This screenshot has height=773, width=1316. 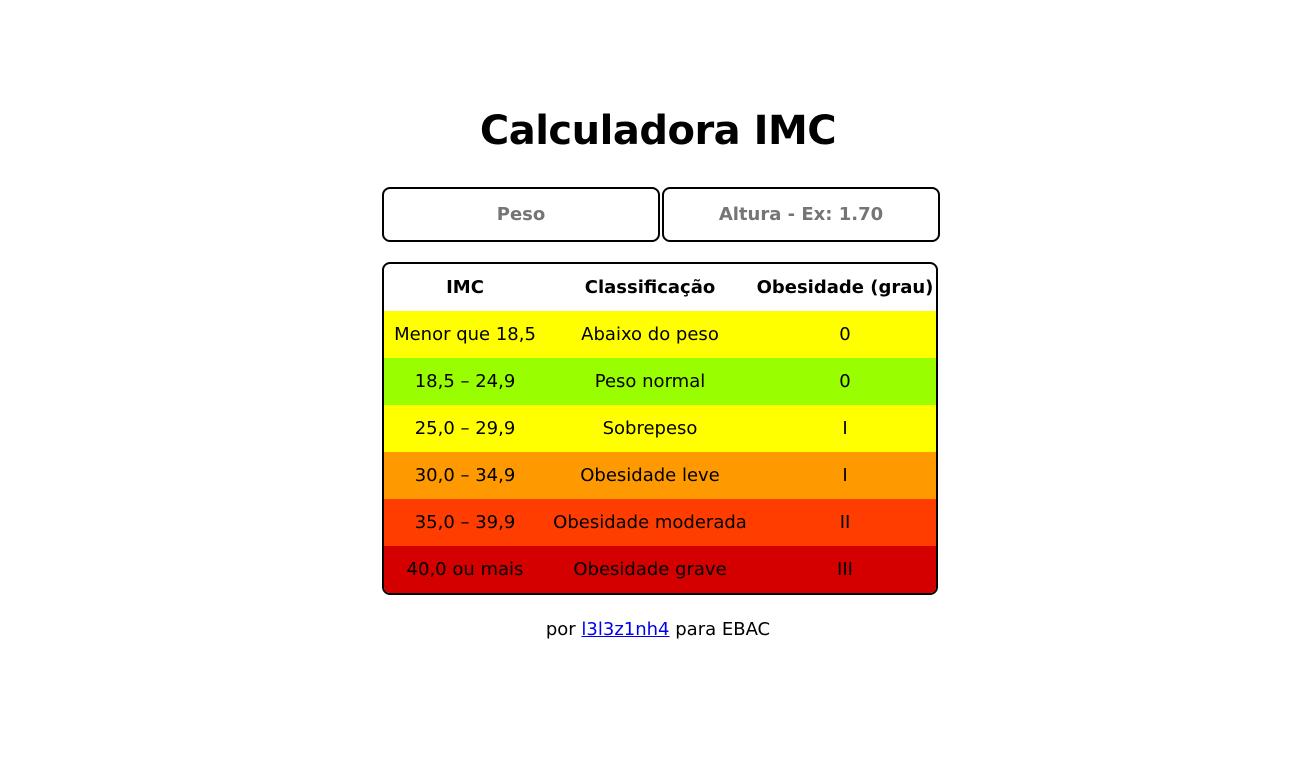 I want to click on cell-classificacao: Sobrepeso, so click(x=650, y=428).